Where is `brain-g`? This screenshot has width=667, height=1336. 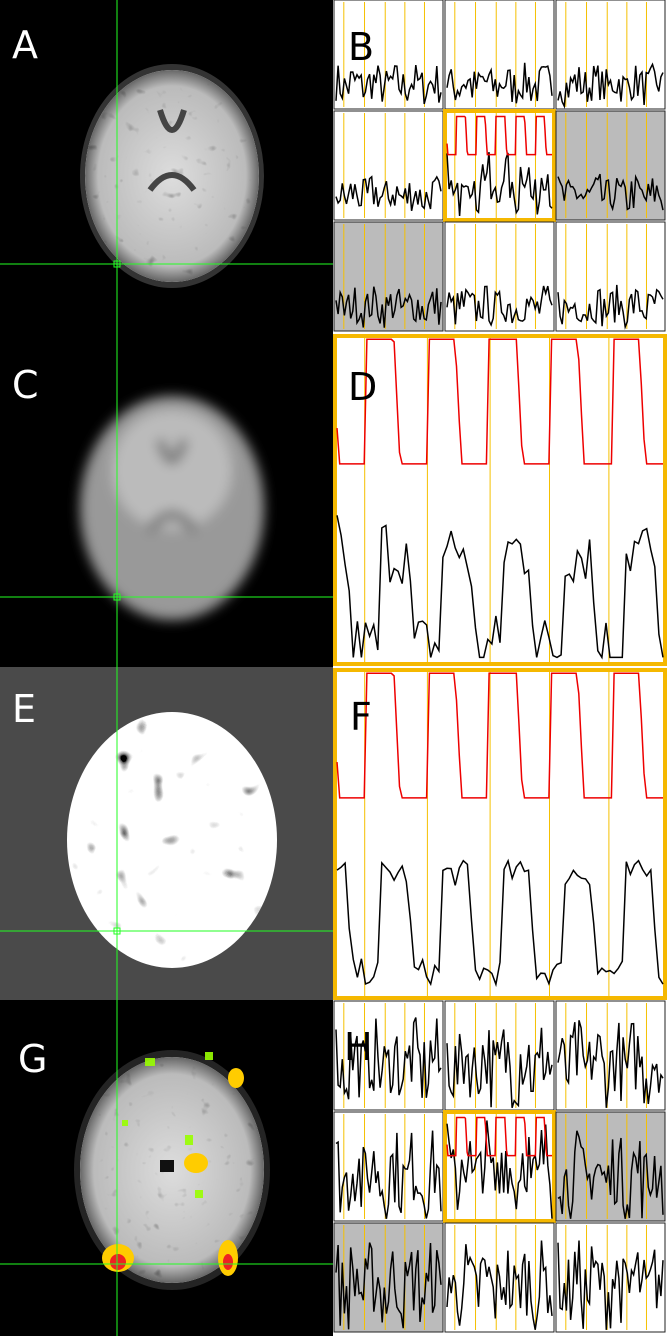 brain-g is located at coordinates (172, 1170).